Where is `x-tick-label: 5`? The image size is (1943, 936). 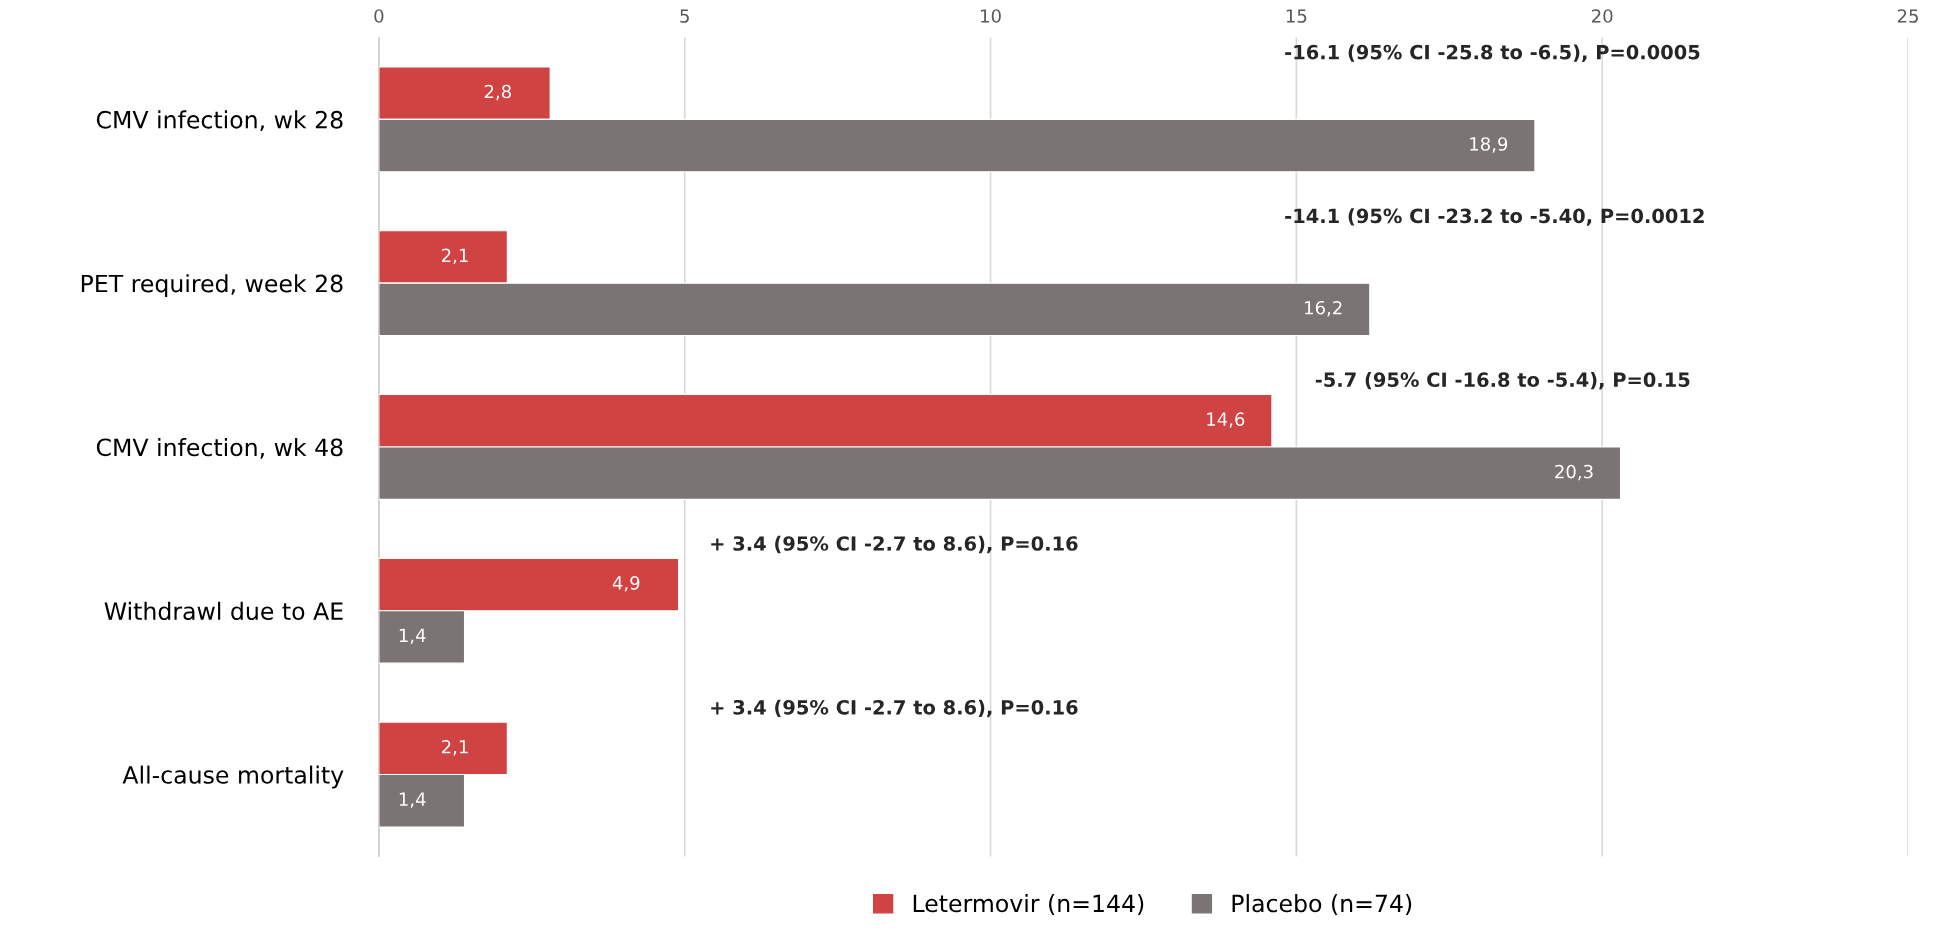 x-tick-label: 5 is located at coordinates (684, 16).